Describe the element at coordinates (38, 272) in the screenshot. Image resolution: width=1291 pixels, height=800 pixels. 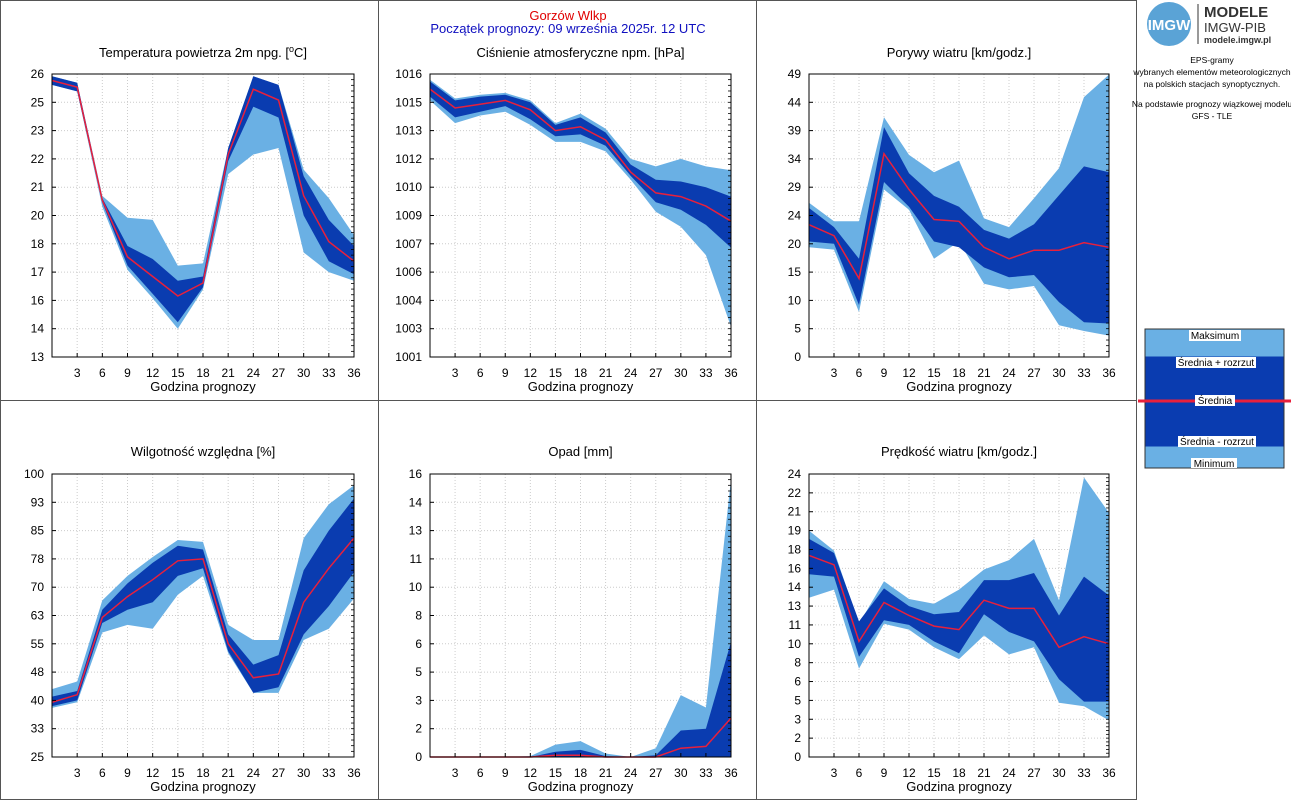
I see `y-tick-label: 17` at that location.